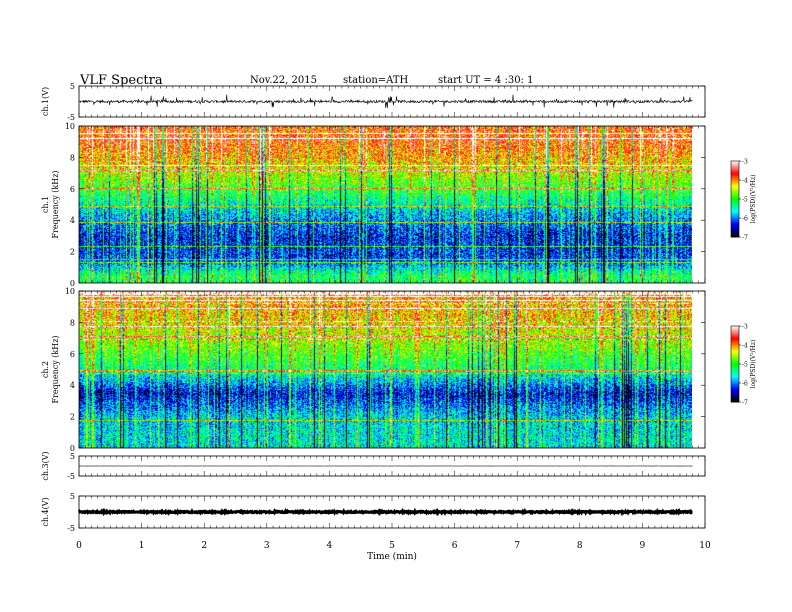 Image resolution: width=792 pixels, height=612 pixels. Describe the element at coordinates (580, 546) in the screenshot. I see `x-tick-label: 8` at that location.